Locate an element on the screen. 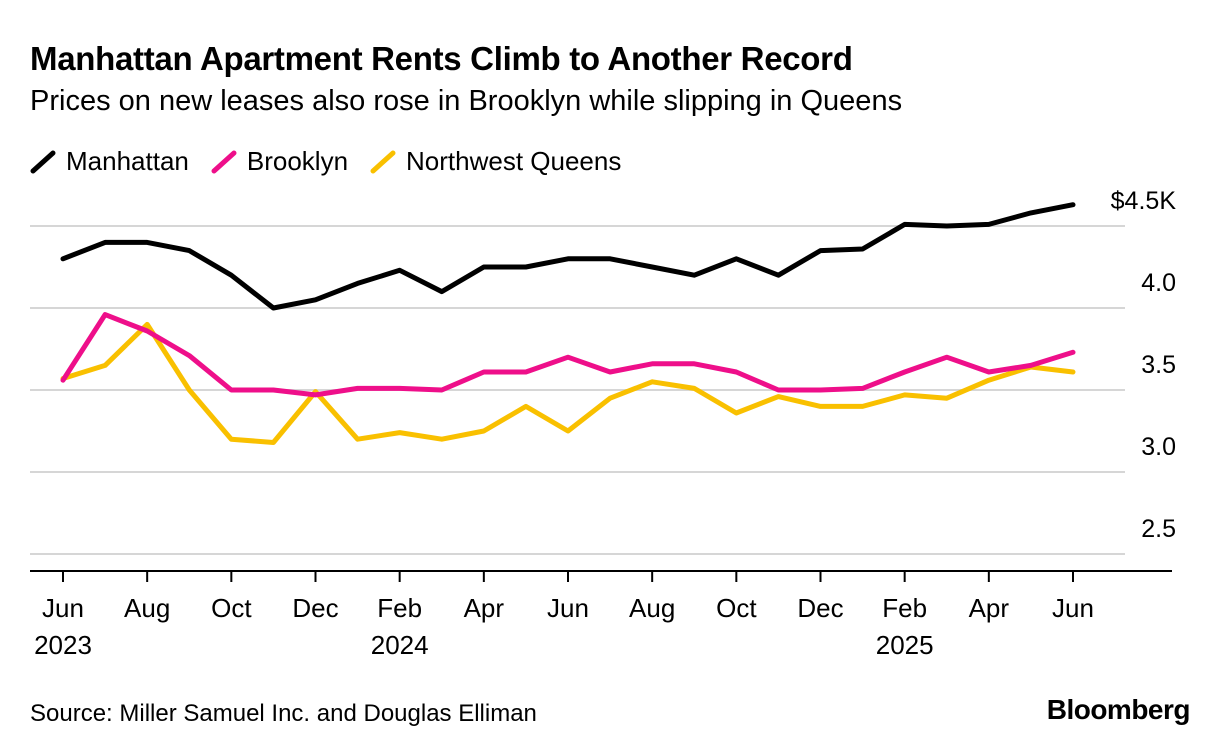 The image size is (1230, 754). chart-legend: Manhattan Brooklyn Northwest Queens is located at coordinates (336, 161).